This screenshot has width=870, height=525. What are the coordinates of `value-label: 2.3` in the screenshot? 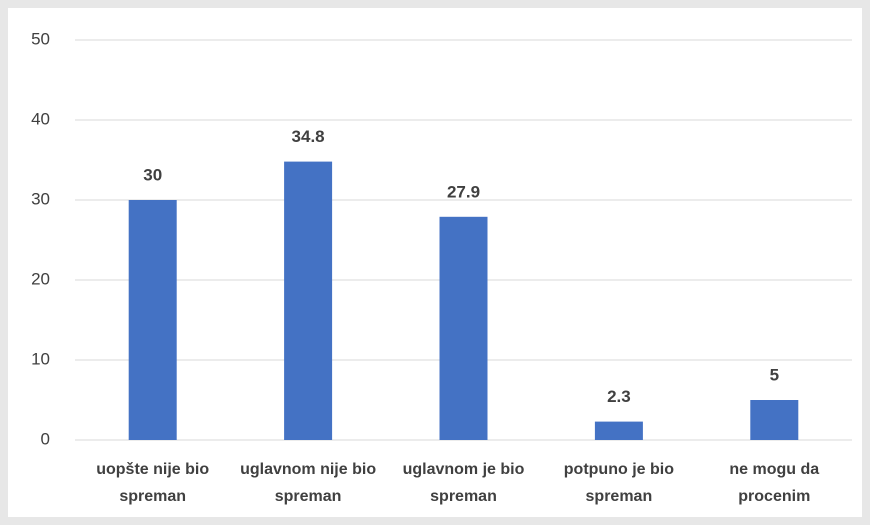 It's located at (619, 396).